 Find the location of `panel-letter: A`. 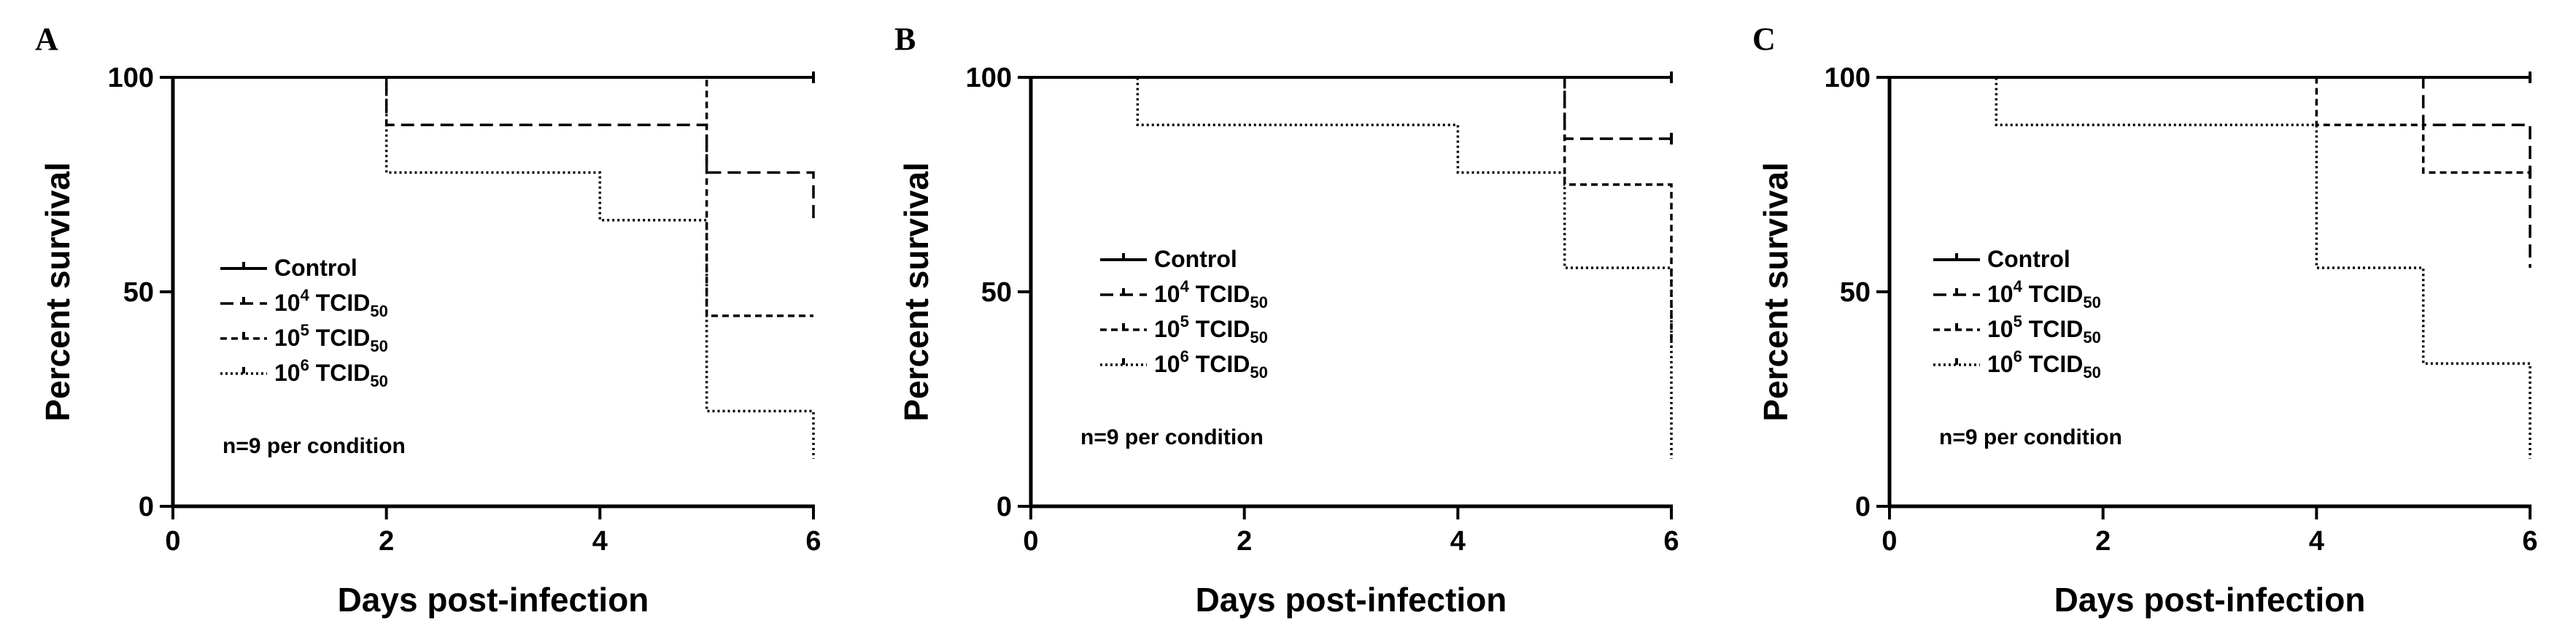

panel-letter: A is located at coordinates (46, 39).